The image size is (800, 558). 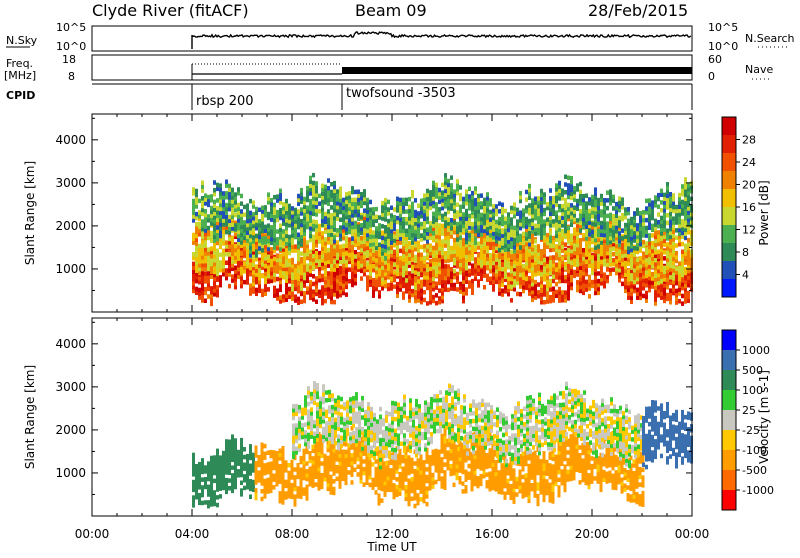 I want to click on heatmap-cell-1-1974, so click(x=292, y=270).